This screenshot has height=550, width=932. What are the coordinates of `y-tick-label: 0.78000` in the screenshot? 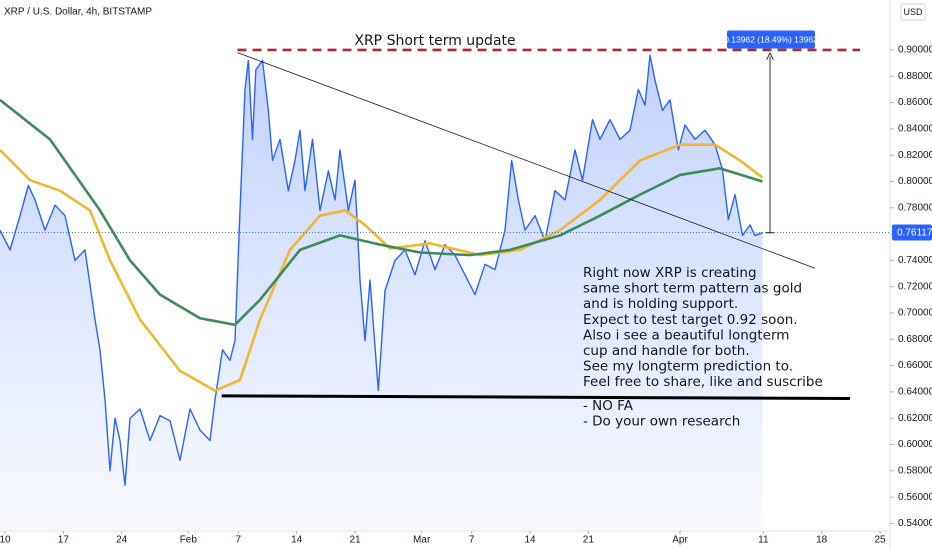 It's located at (915, 207).